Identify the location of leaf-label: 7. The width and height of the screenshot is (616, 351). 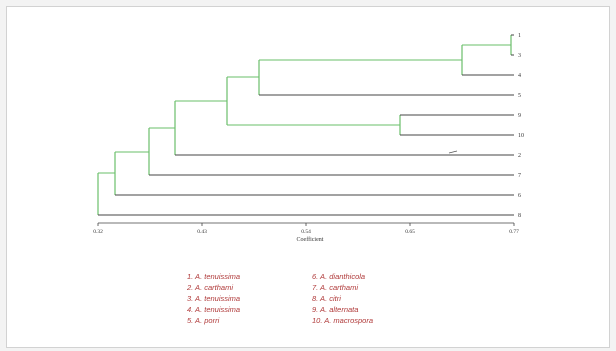
(519, 176).